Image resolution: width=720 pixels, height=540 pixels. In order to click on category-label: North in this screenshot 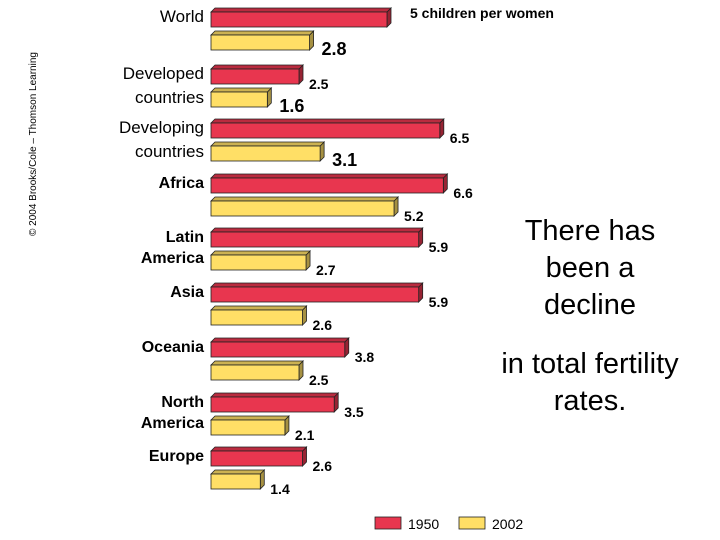, I will do `click(182, 402)`.